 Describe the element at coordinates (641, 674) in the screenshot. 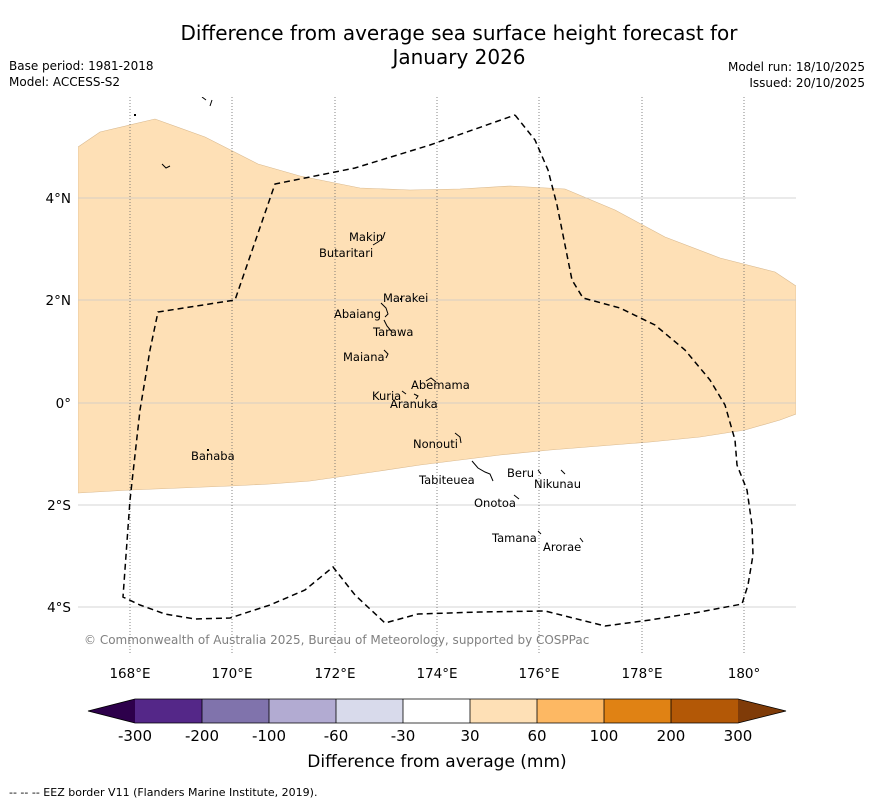

I see `lon-tick: 178°E` at that location.